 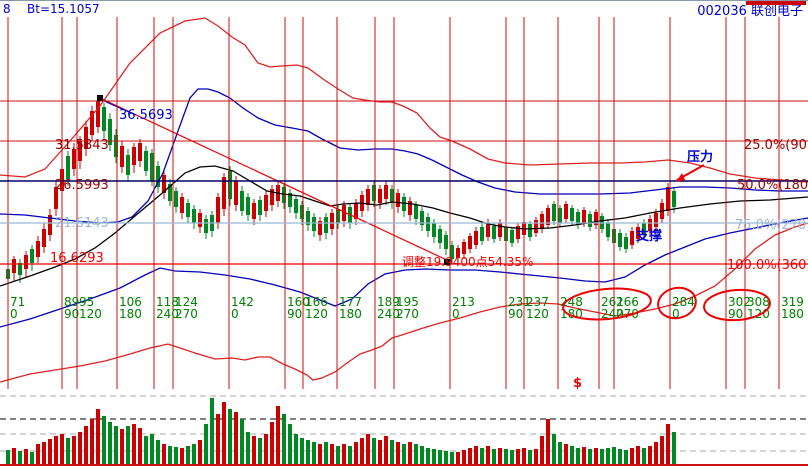 What do you see at coordinates (298, 302) in the screenshot?
I see `cycle-day-number: 160` at bounding box center [298, 302].